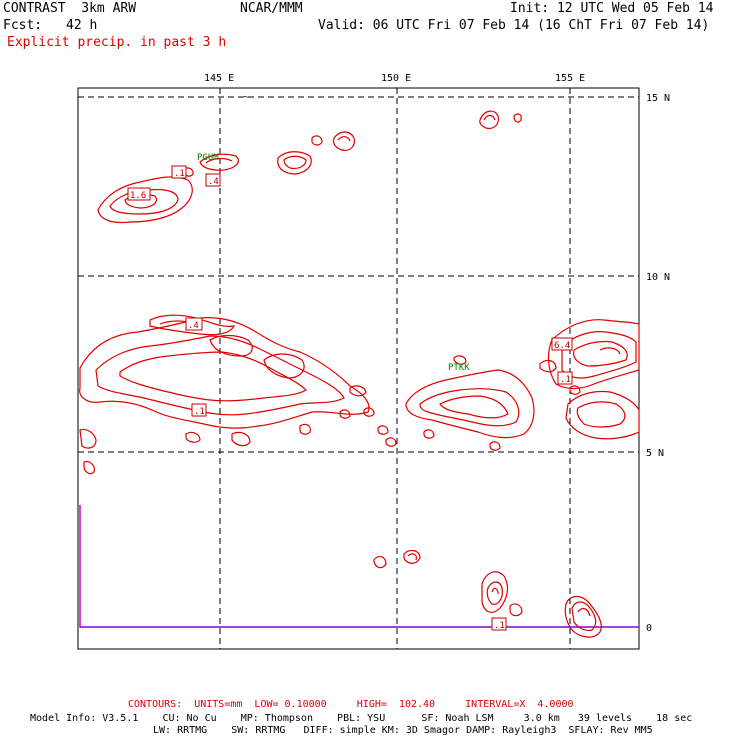 This screenshot has width=740, height=740. Describe the element at coordinates (70, 8) in the screenshot. I see `plot-title: CONTRAST 3km ARW` at that location.